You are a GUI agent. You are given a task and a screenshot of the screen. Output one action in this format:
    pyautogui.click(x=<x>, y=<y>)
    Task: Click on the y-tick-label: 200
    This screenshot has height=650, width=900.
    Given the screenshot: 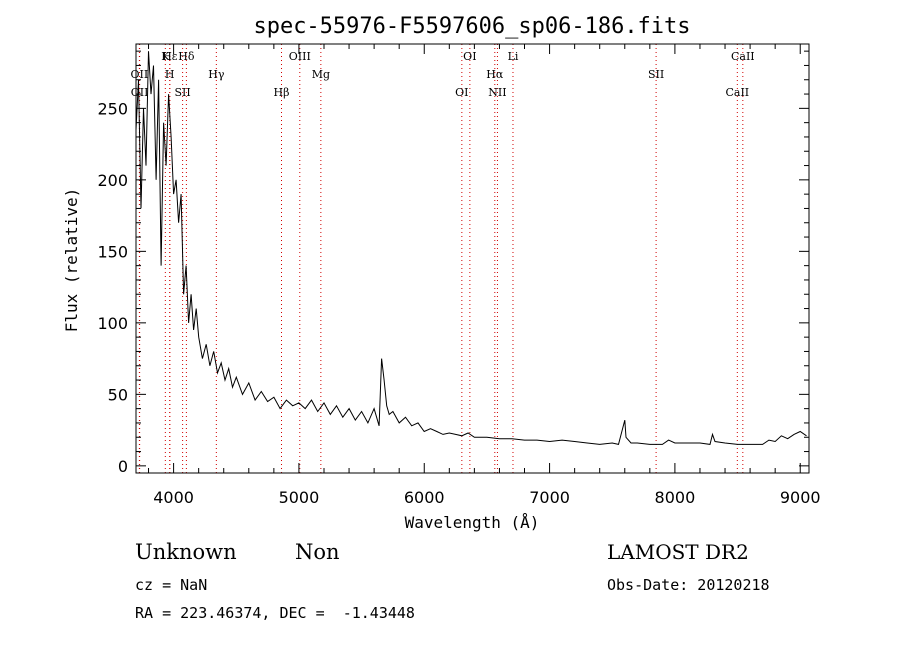 What is the action you would take?
    pyautogui.click(x=112, y=180)
    